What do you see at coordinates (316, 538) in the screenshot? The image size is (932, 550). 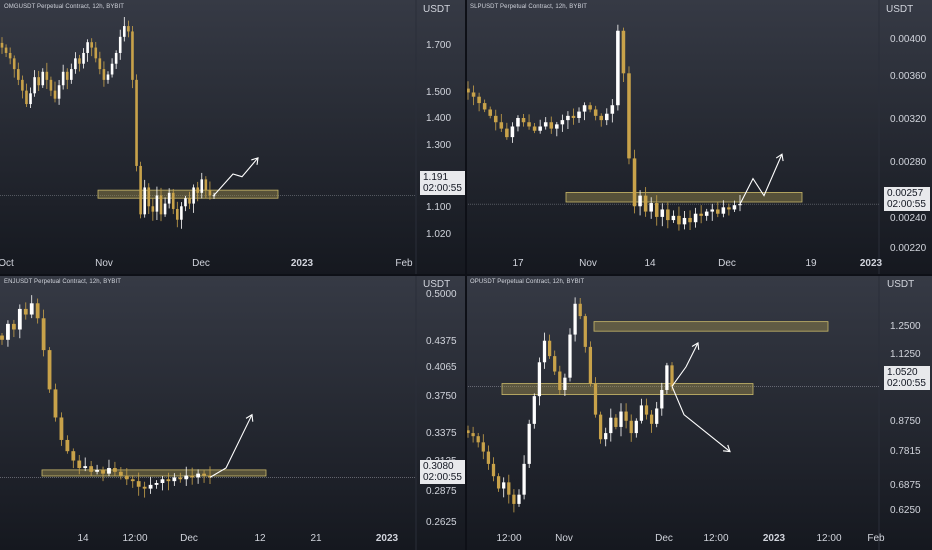 I see `enj-x-tick: 21` at bounding box center [316, 538].